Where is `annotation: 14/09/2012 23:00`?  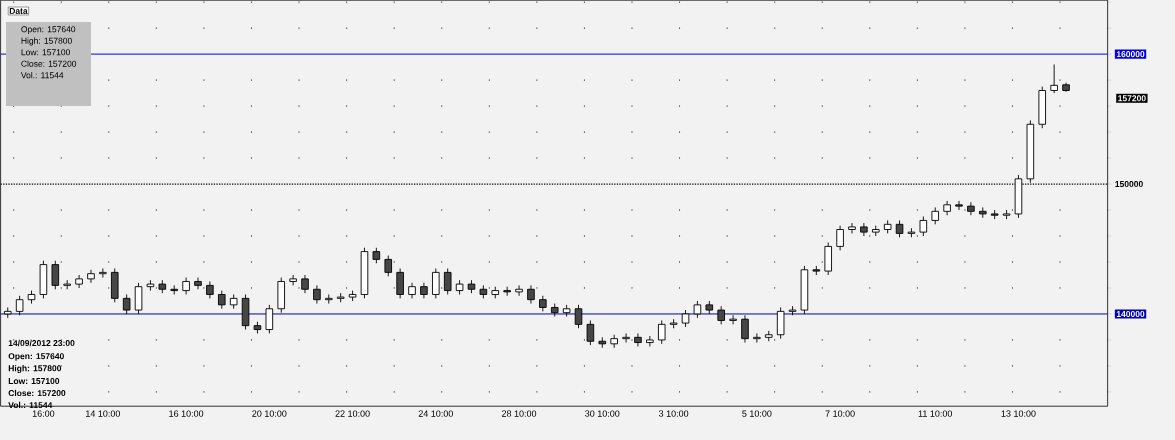 annotation: 14/09/2012 23:00 is located at coordinates (41, 343).